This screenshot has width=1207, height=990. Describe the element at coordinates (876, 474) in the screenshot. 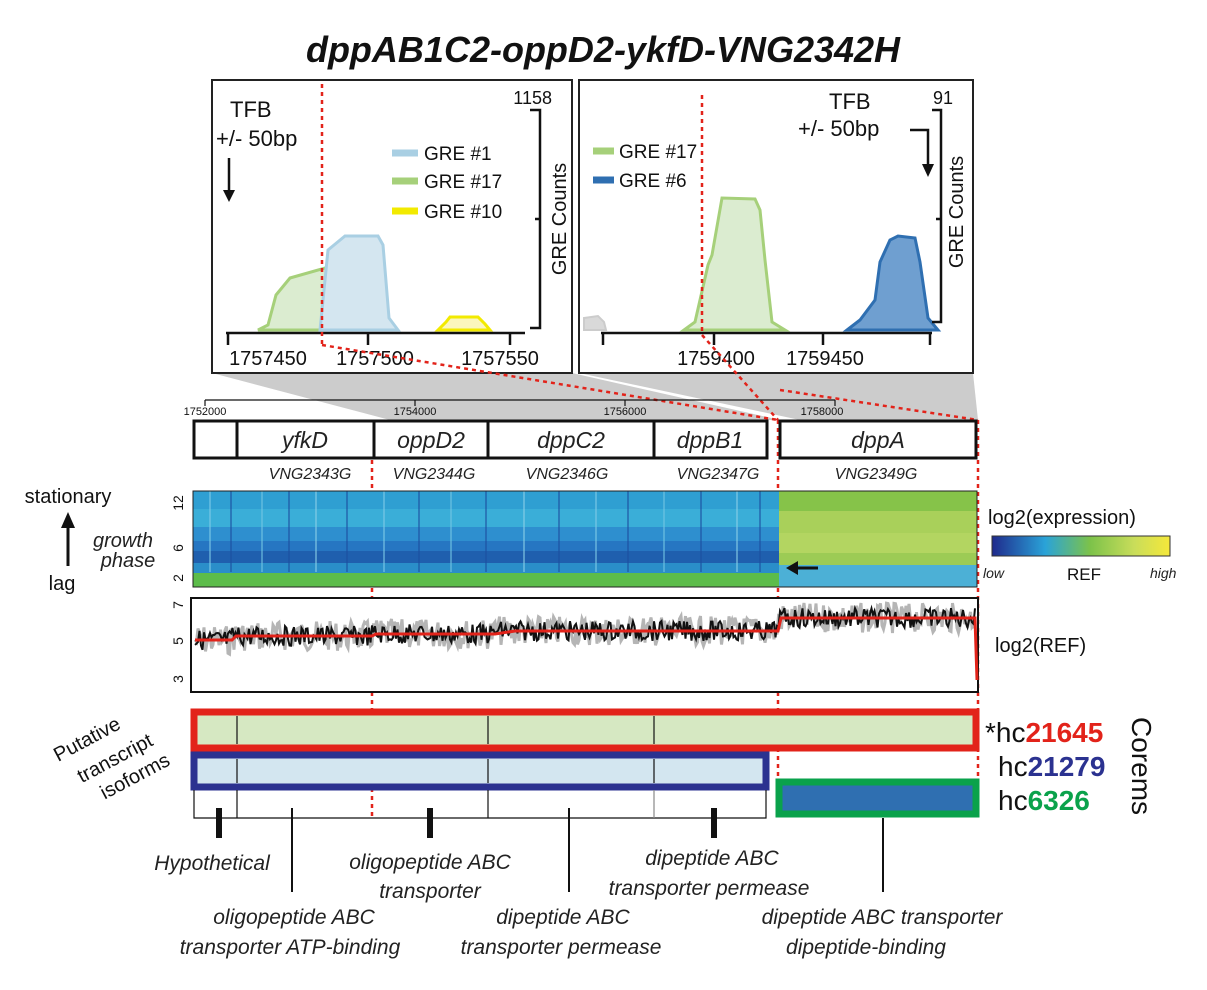

I see `locus-dppa: VNG2349G` at that location.